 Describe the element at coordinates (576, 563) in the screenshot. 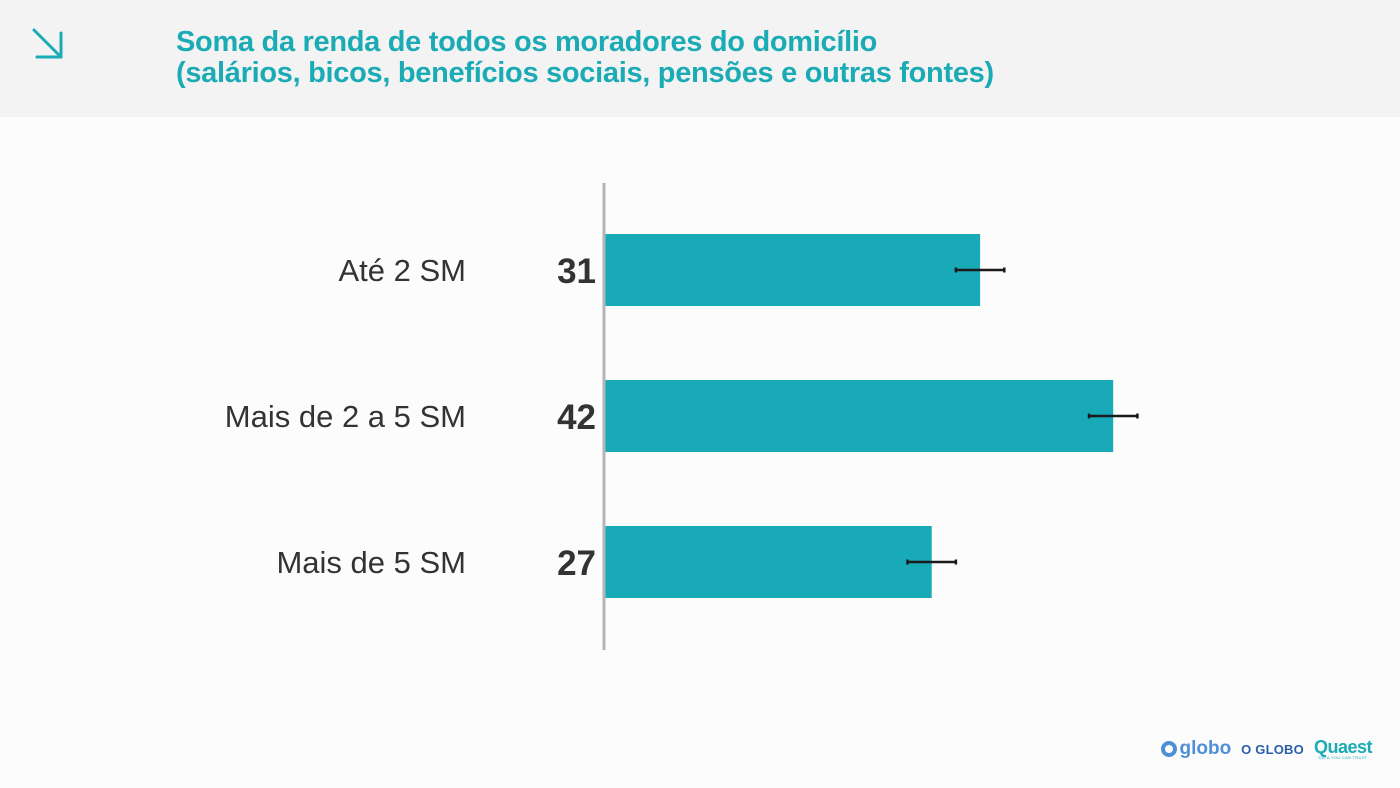

I see `value-label: 27` at that location.